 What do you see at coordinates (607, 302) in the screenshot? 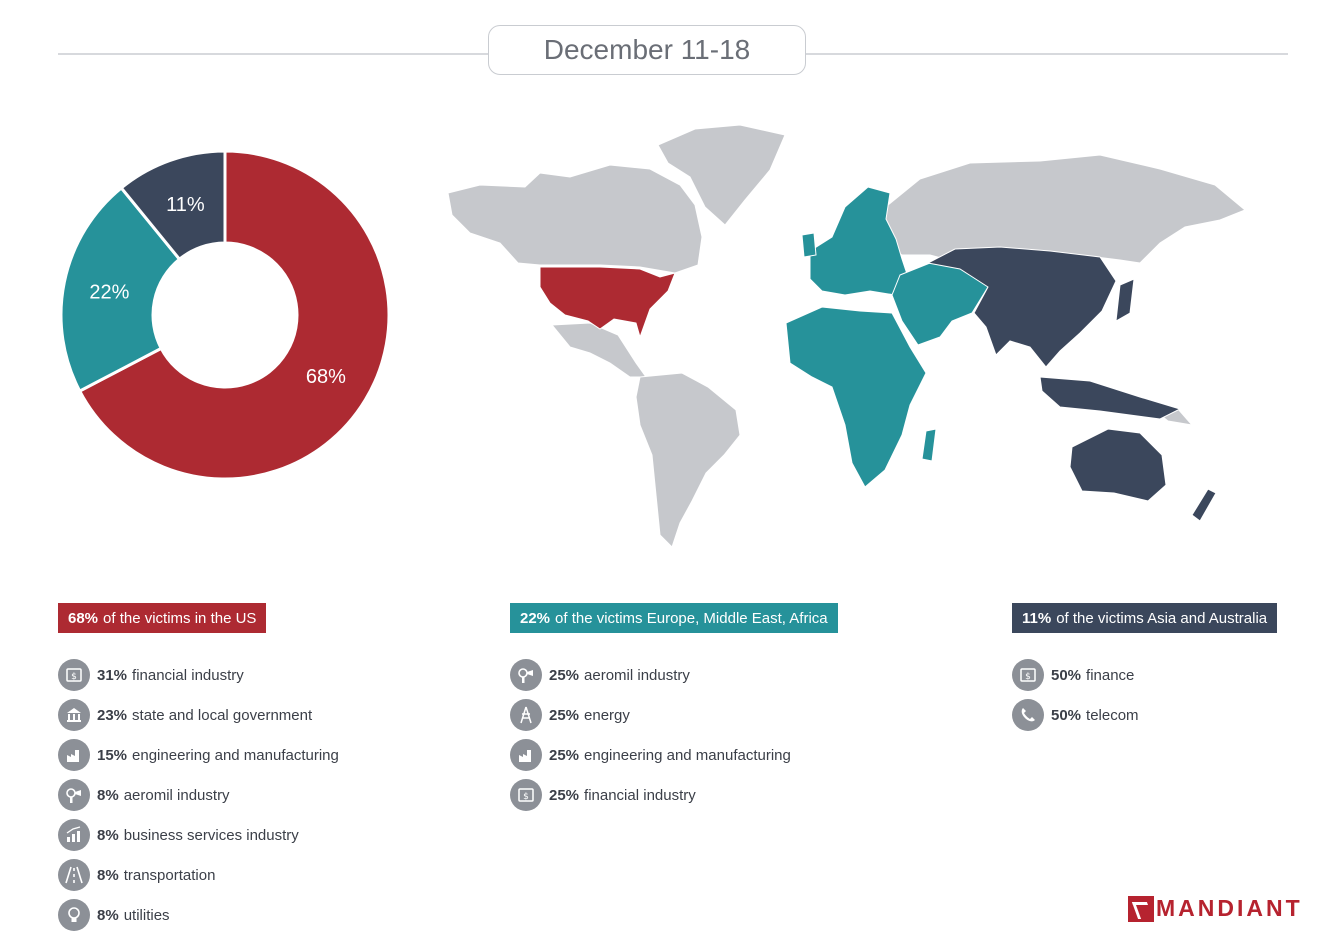
I see `map-usa` at bounding box center [607, 302].